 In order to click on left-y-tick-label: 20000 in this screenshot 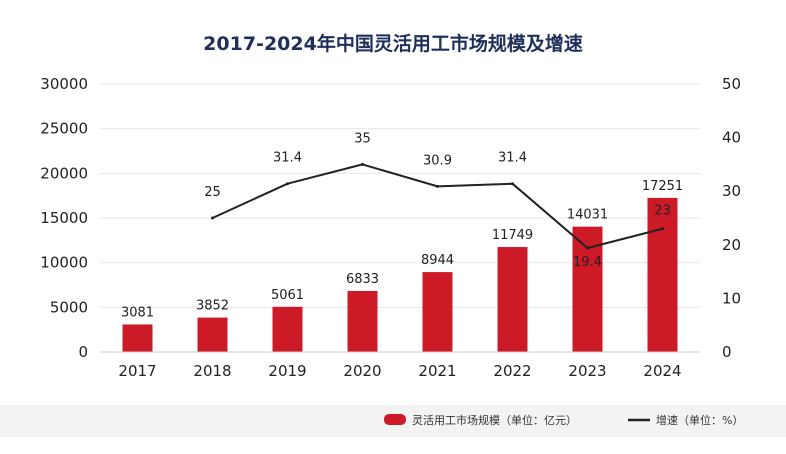, I will do `click(64, 173)`.